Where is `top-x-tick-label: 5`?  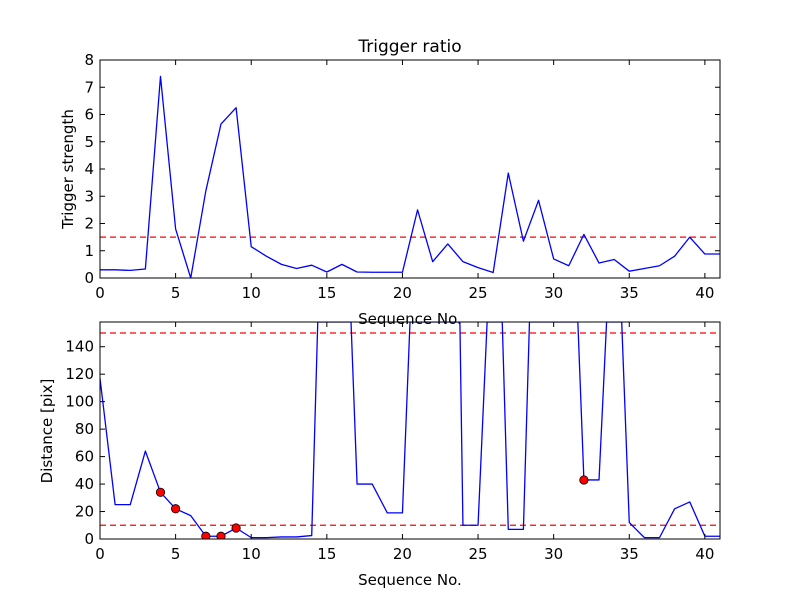
top-x-tick-label: 5 is located at coordinates (176, 293).